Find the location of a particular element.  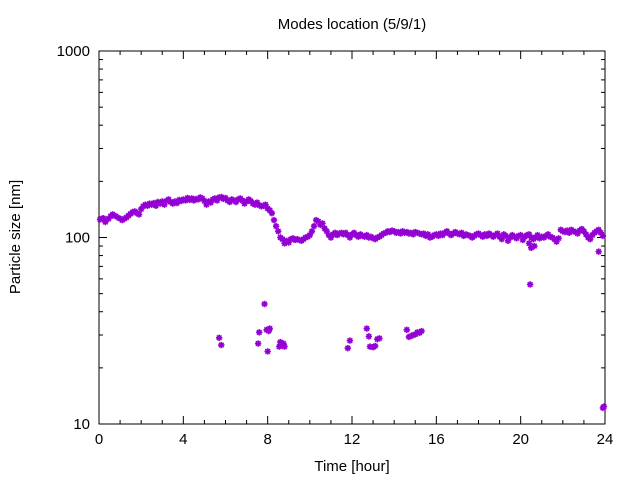

x-tick-label: 0 is located at coordinates (99, 439).